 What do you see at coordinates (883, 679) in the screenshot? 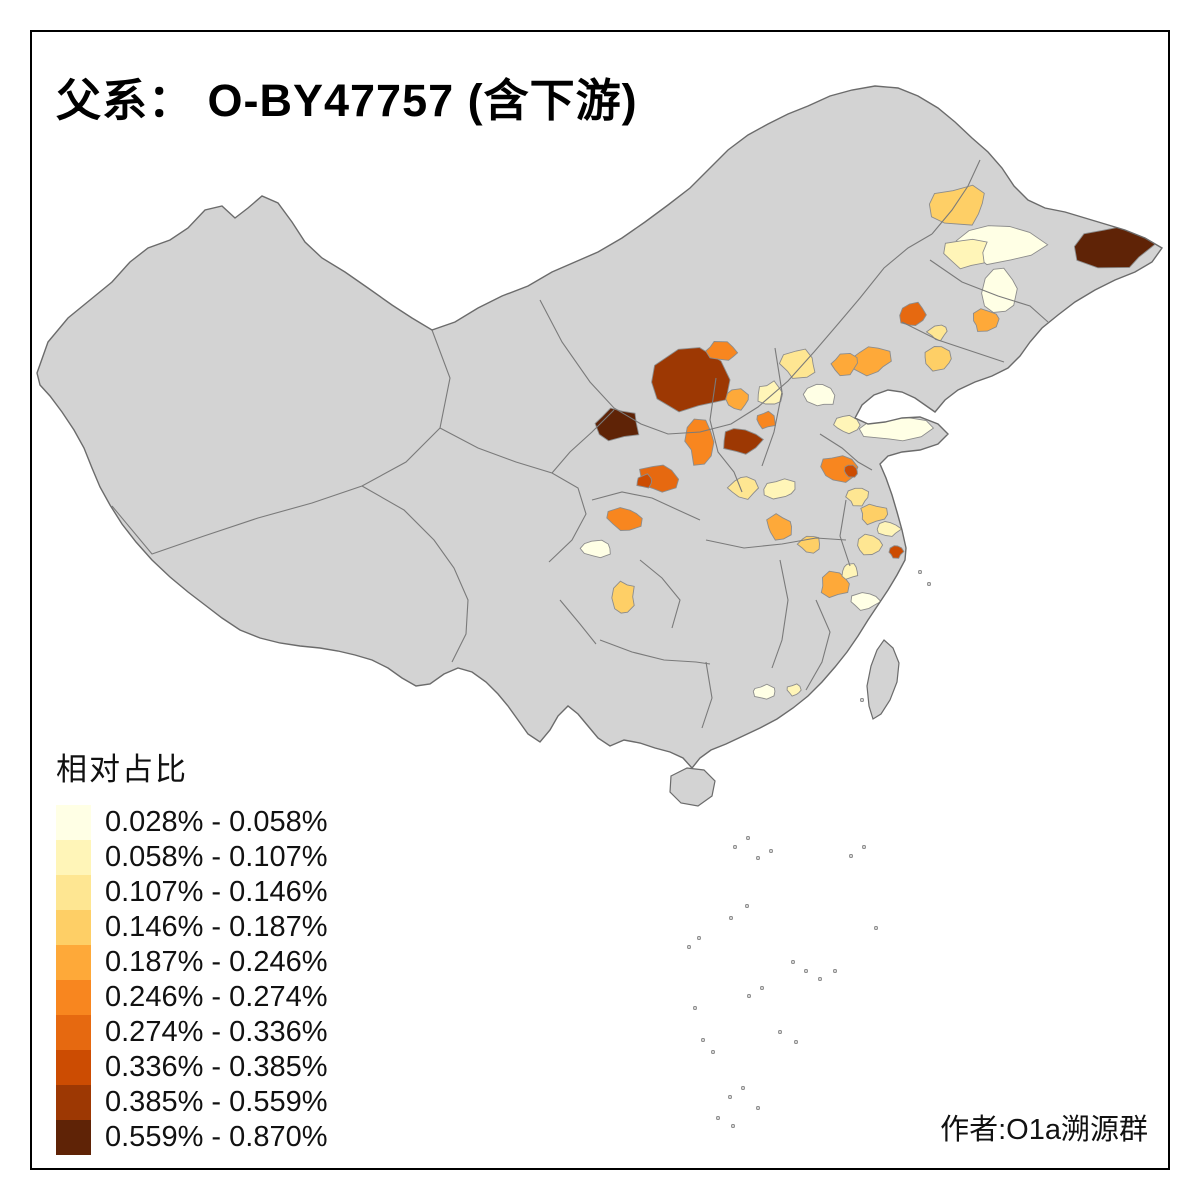
I see `taiwan-island` at bounding box center [883, 679].